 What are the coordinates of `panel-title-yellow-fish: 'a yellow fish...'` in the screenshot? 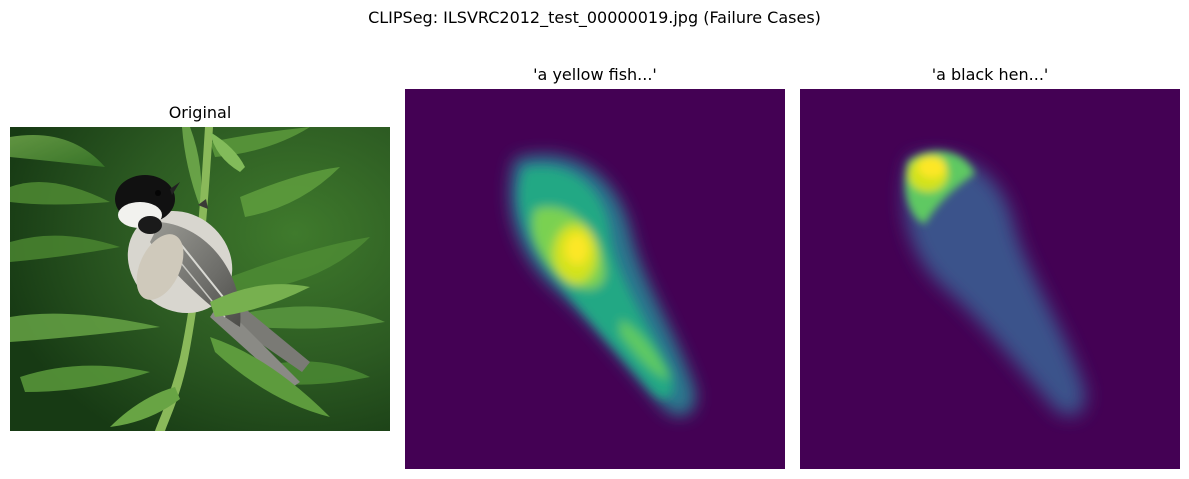 It's located at (595, 74).